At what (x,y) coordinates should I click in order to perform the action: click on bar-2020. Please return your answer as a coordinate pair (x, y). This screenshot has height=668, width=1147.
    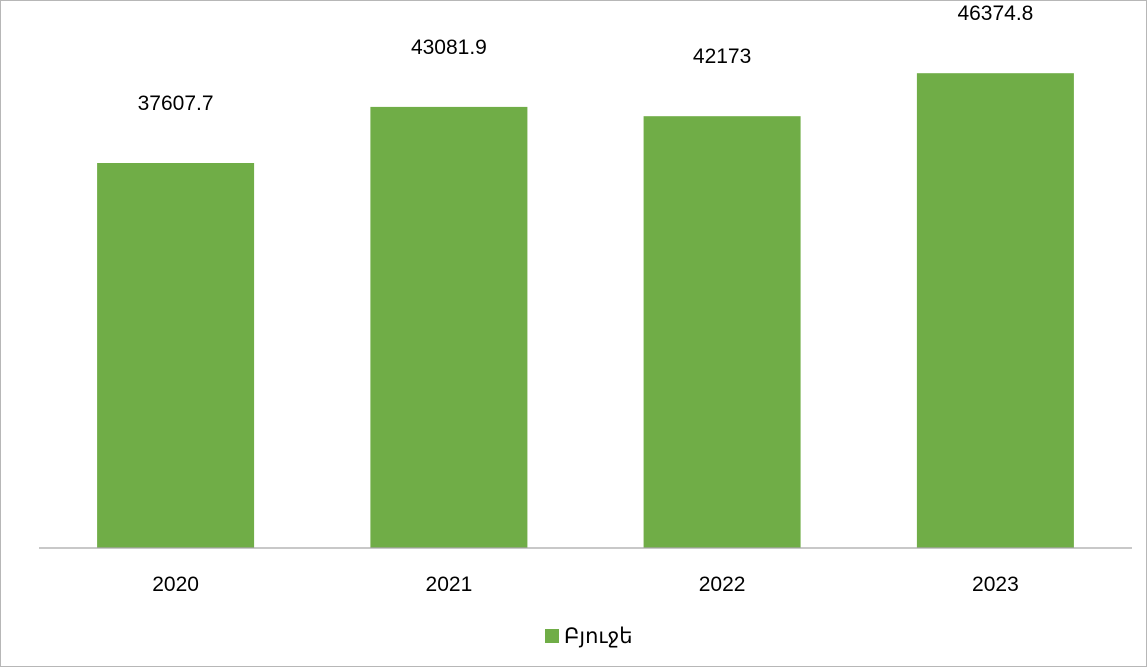
    Looking at the image, I should click on (176, 355).